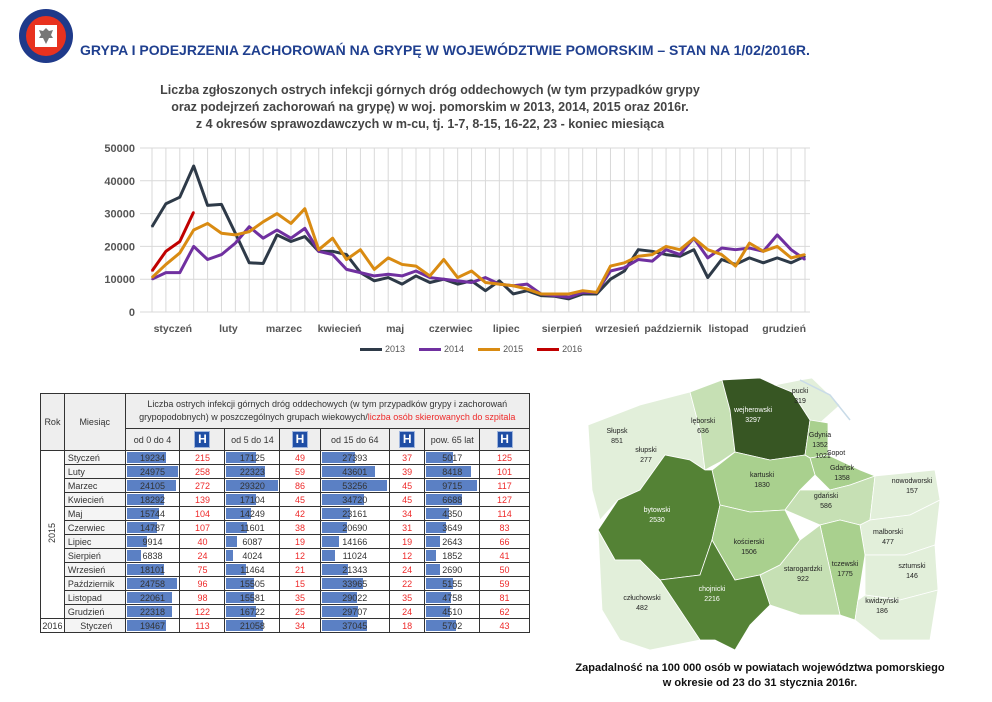 This screenshot has width=992, height=702. Describe the element at coordinates (355, 597) in the screenshot. I see `cases-cell: 29022` at that location.